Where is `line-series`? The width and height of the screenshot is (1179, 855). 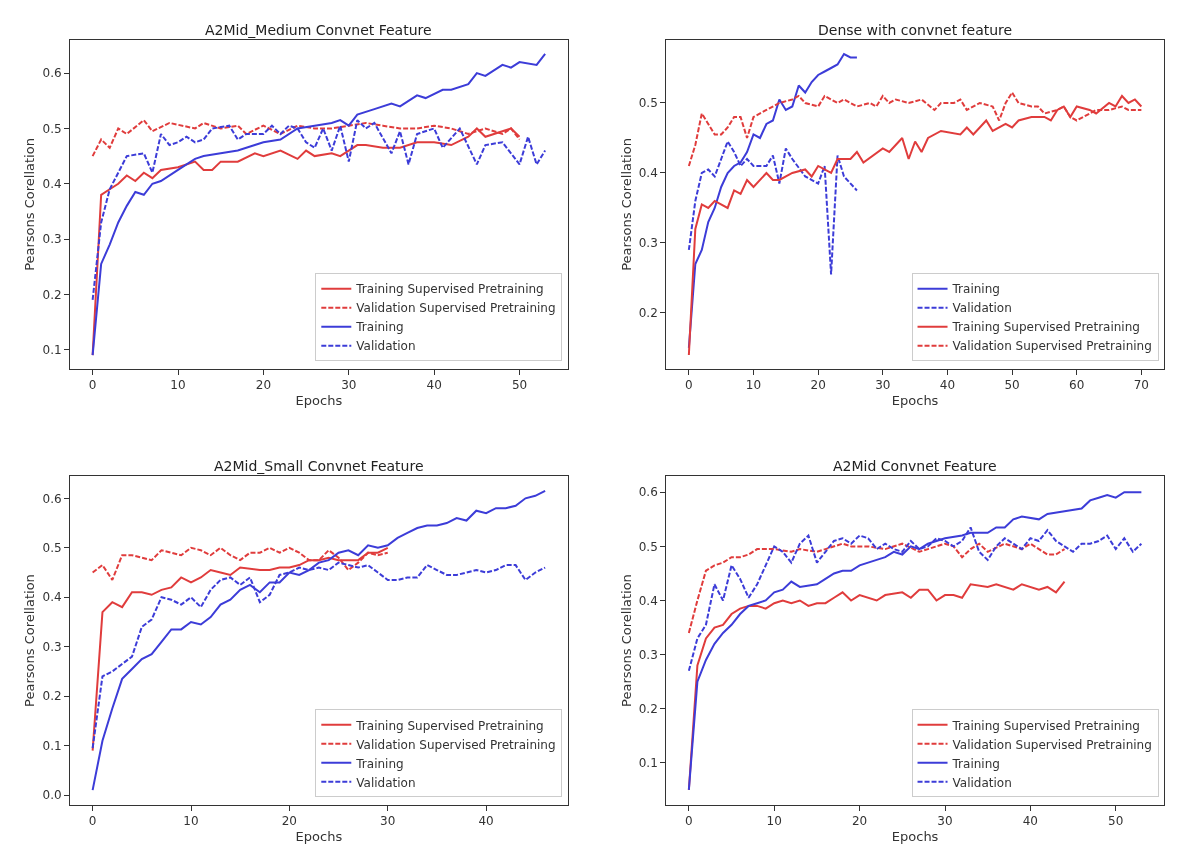 line-series is located at coordinates (876, 588).